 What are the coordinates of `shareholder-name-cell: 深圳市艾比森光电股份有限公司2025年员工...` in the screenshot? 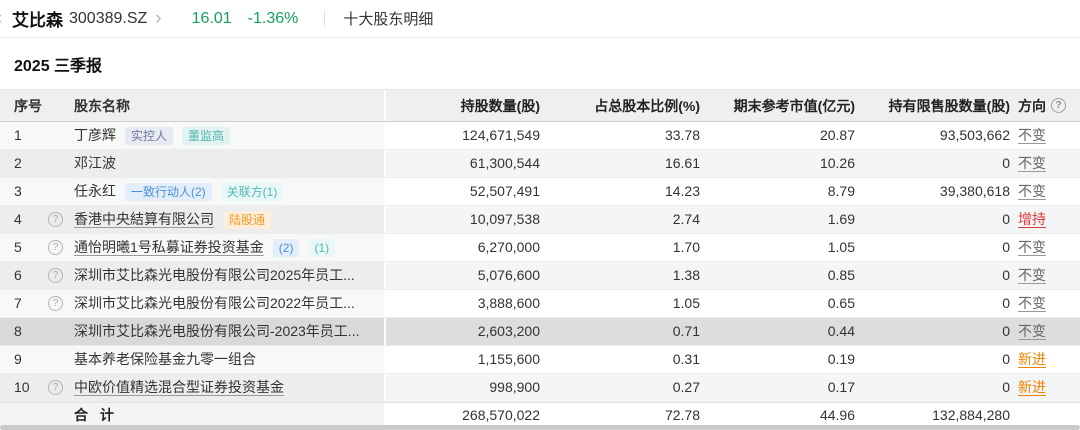 It's located at (229, 275).